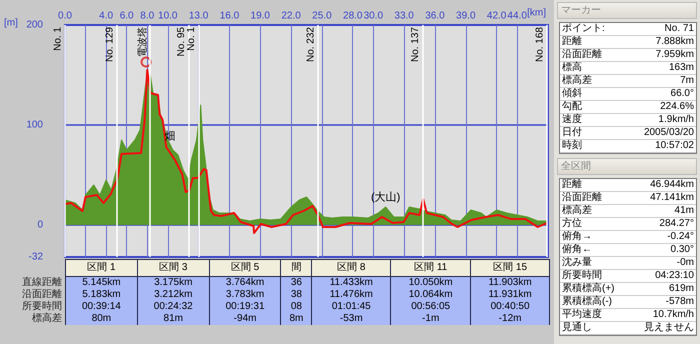 The height and width of the screenshot is (344, 700). Describe the element at coordinates (101, 282) in the screenshot. I see `text: 5.145km` at that location.